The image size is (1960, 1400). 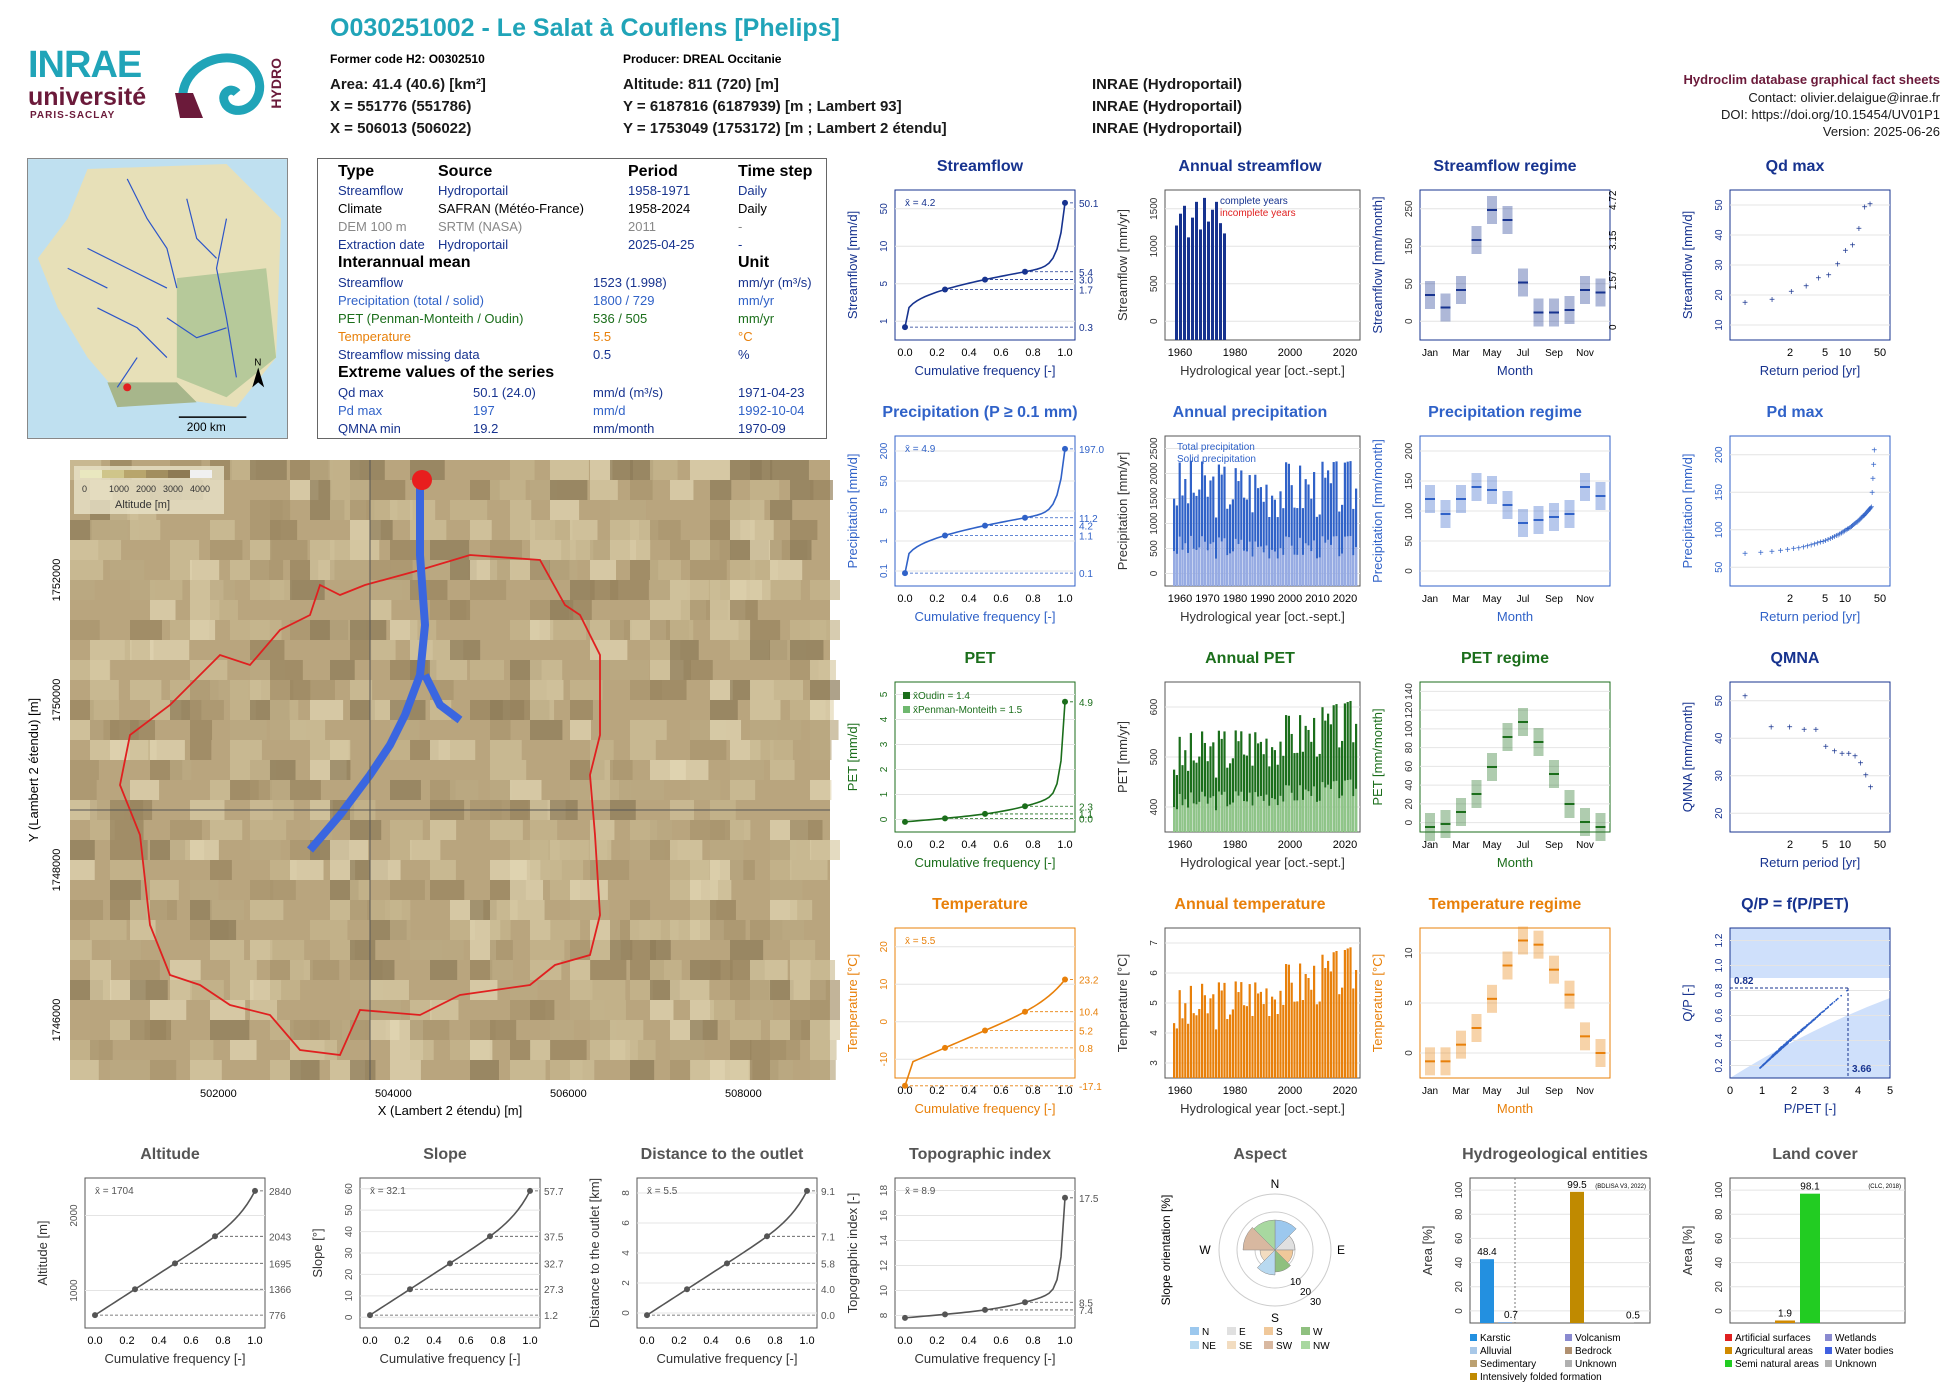 I want to click on legend-entry: Total precipitation, so click(x=1216, y=447).